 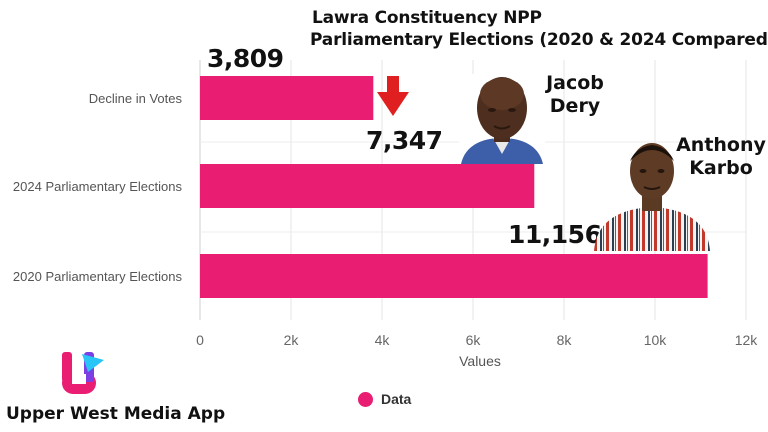 What do you see at coordinates (427, 18) in the screenshot?
I see `chart-title-line-1: Lawra Constituency NPP` at bounding box center [427, 18].